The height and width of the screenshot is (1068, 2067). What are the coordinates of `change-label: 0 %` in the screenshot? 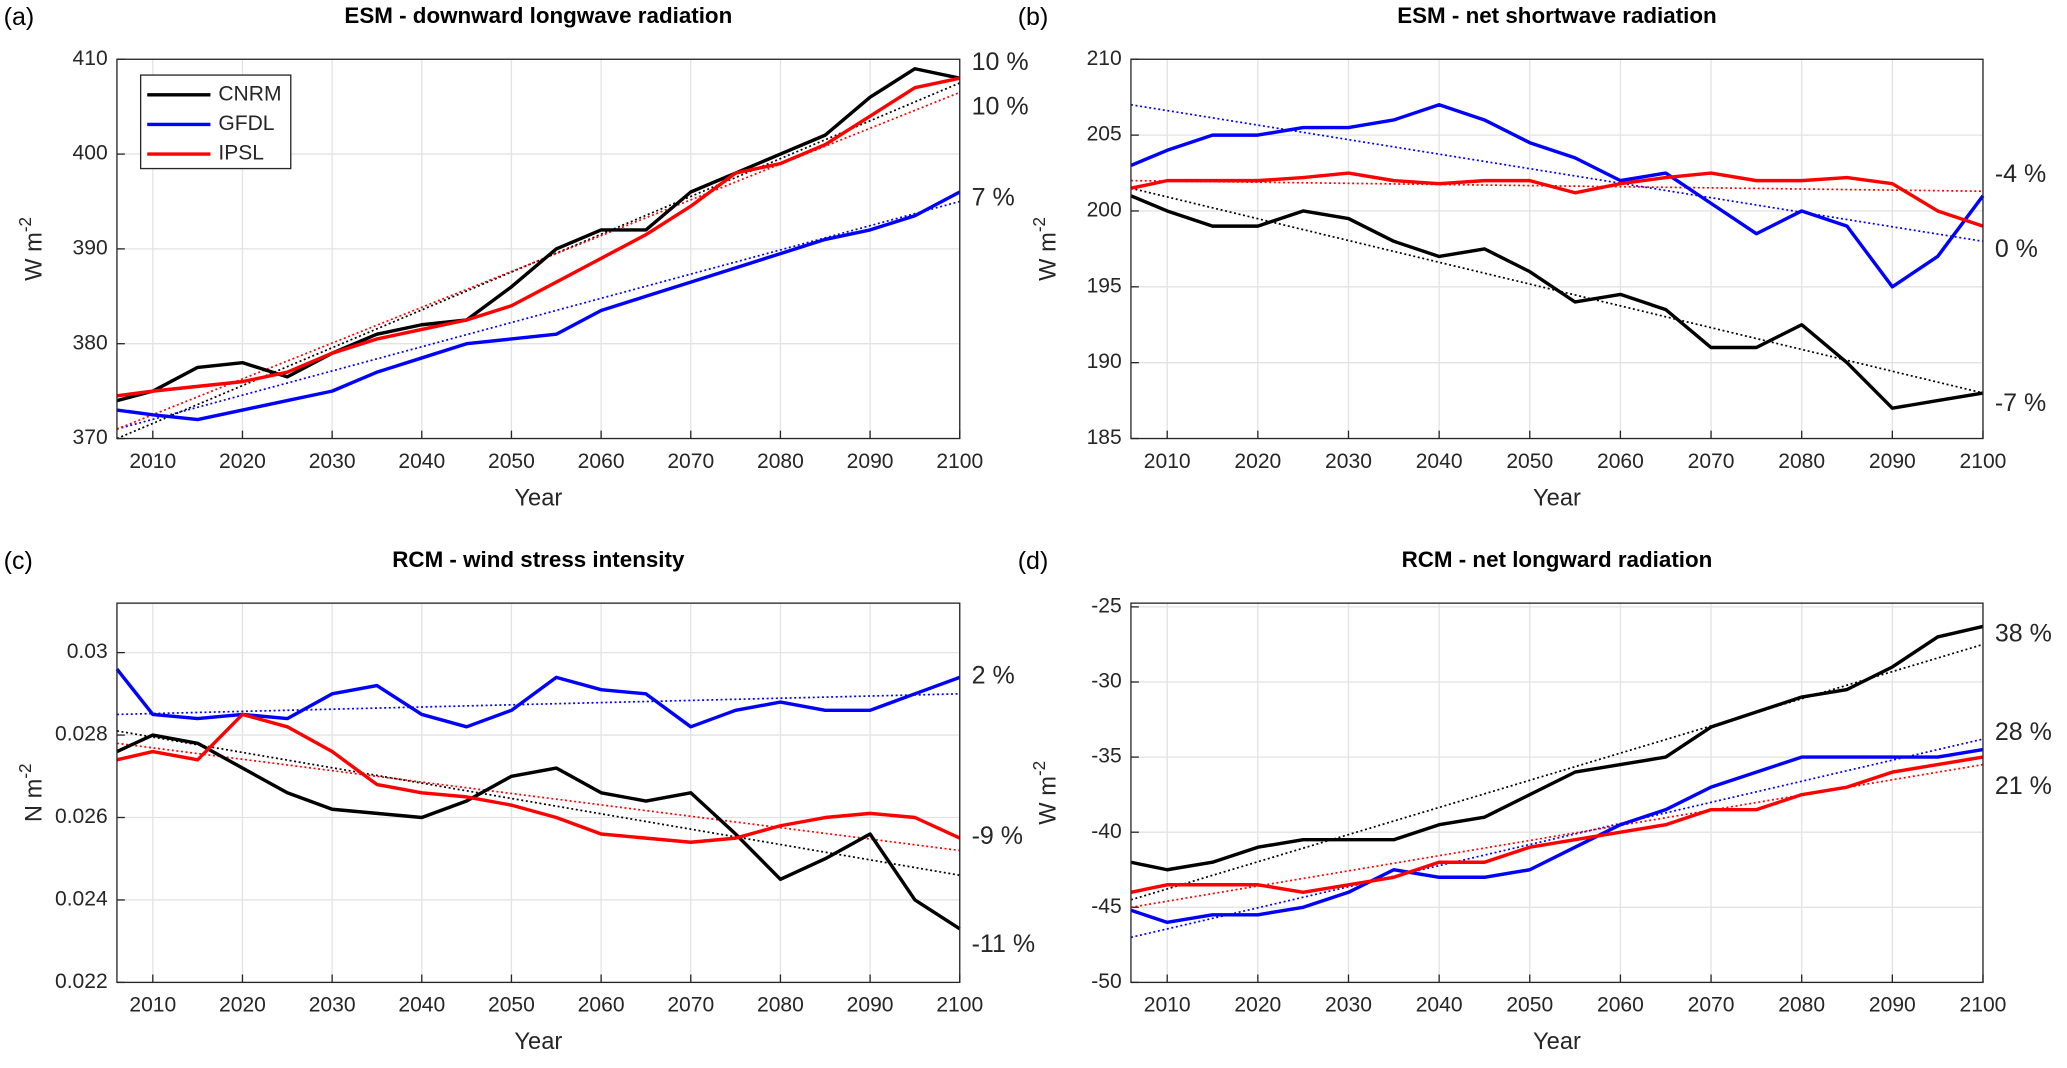 It's located at (2016, 249).